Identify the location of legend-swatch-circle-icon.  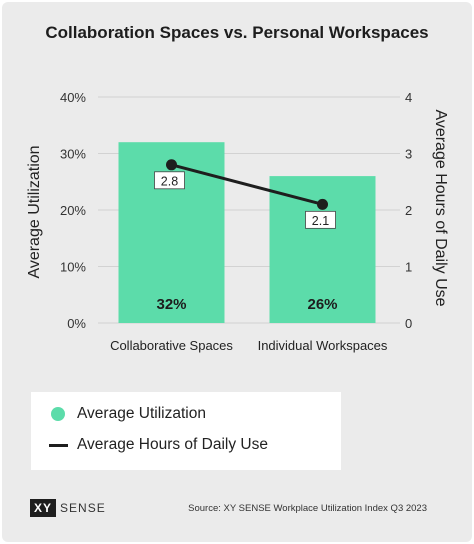
(58, 414).